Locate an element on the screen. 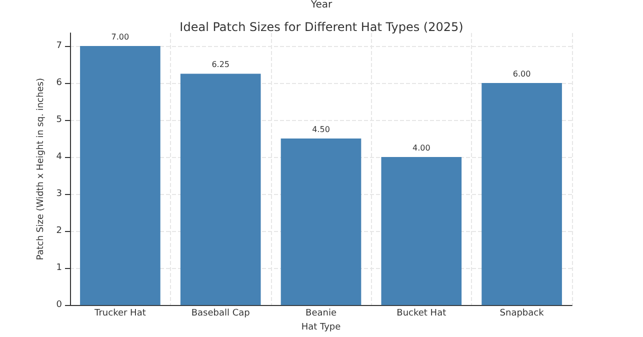  x-tick-label: Trucker Hat is located at coordinates (120, 313).